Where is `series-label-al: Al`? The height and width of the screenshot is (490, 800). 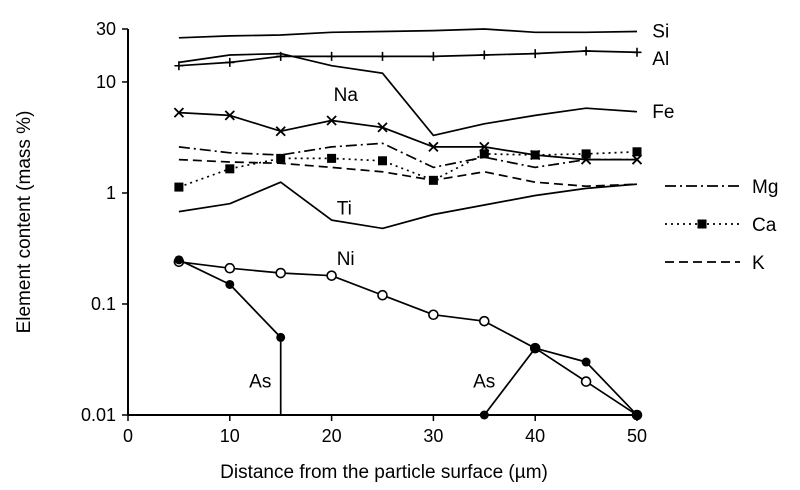 series-label-al: Al is located at coordinates (660, 59).